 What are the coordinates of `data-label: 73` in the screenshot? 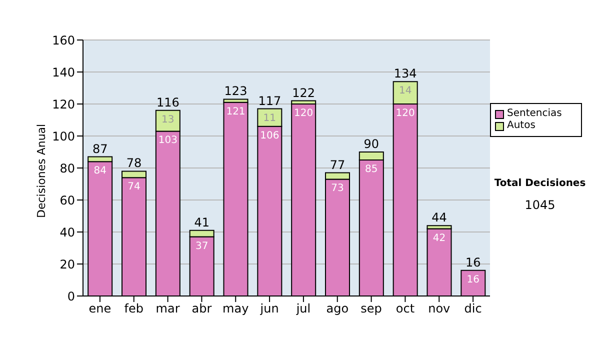 It's located at (337, 188).